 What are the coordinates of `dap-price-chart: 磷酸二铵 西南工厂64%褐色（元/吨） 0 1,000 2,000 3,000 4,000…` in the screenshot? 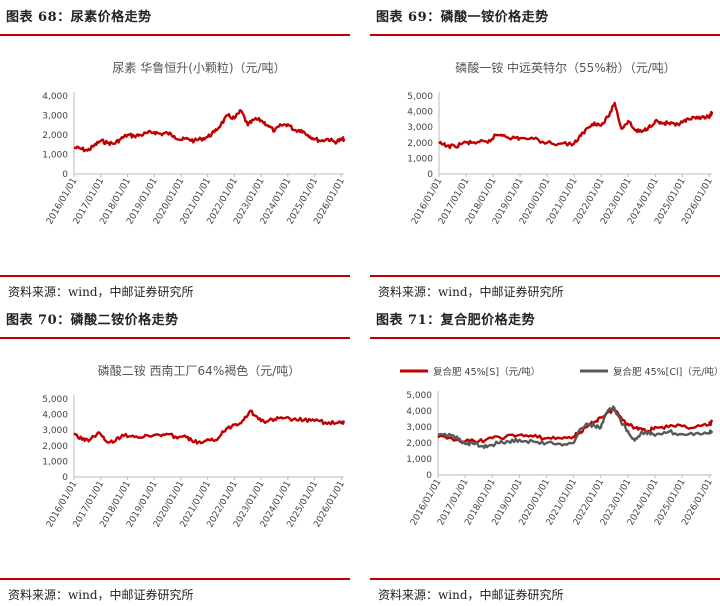 It's located at (194, 446).